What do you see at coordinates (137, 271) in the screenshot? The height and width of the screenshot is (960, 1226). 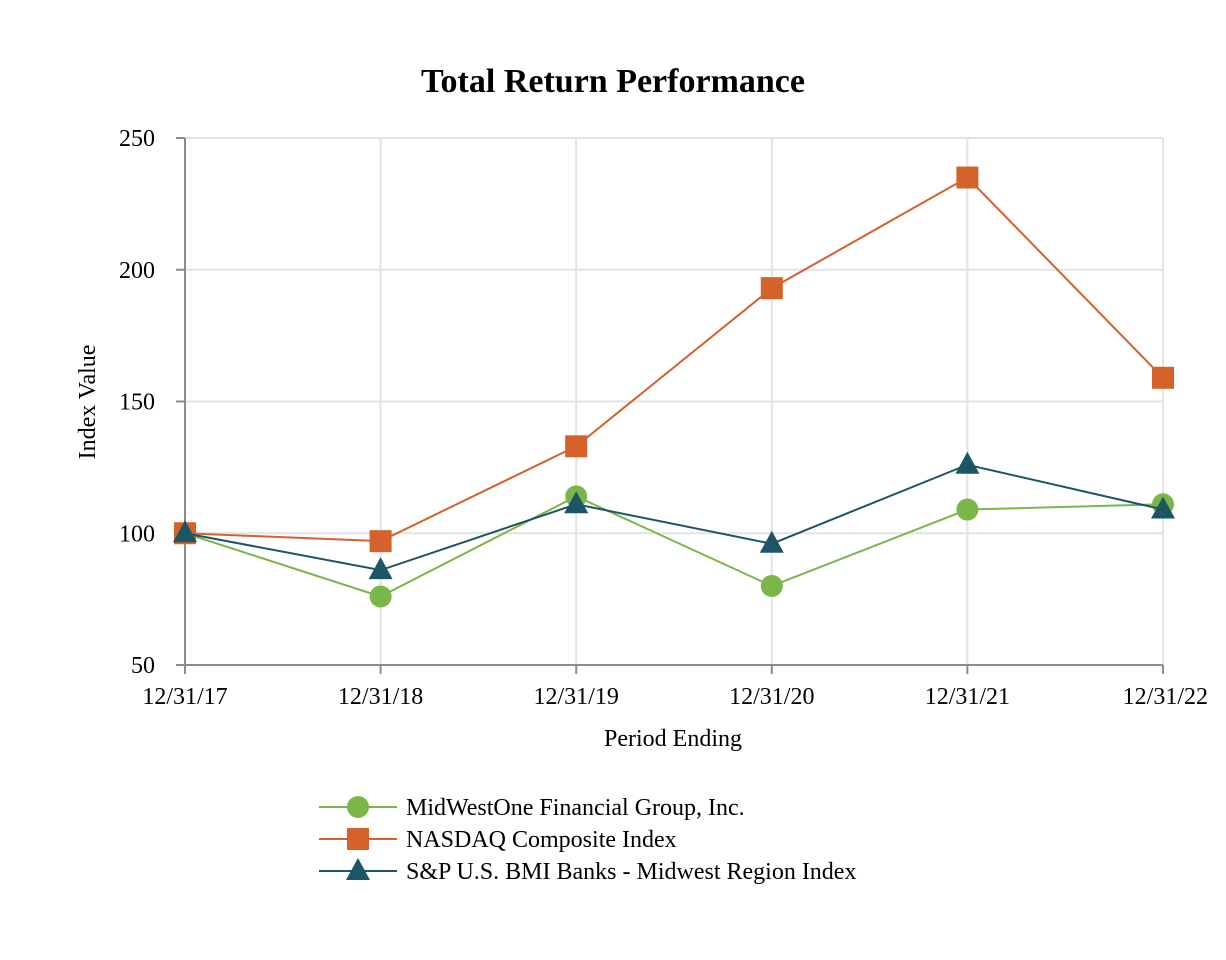 I see `y-tick-label: 200` at bounding box center [137, 271].